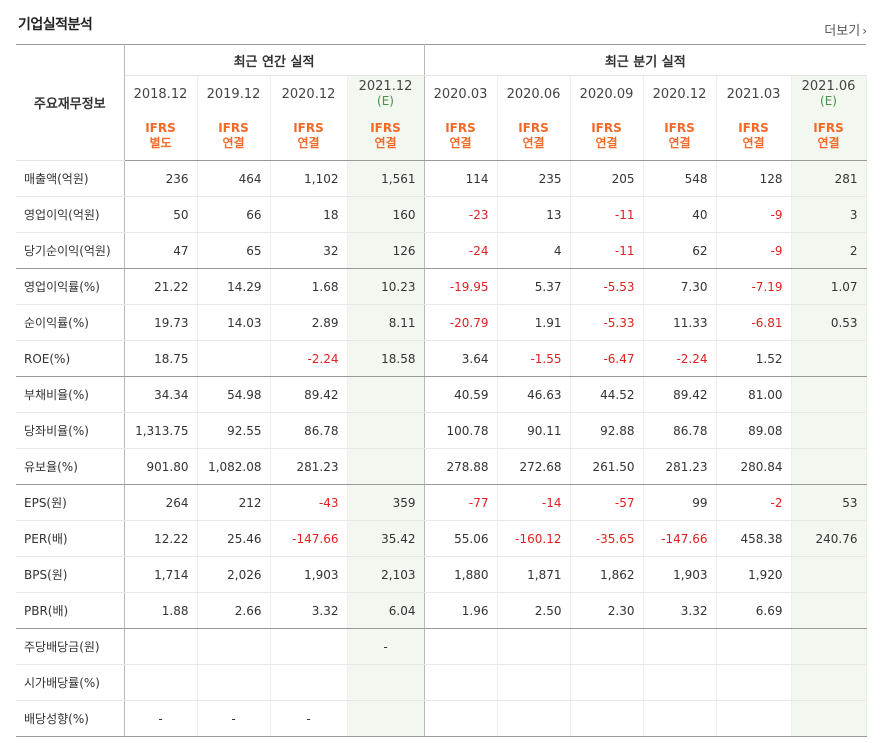 The image size is (883, 743). I want to click on cell-value: -2.24, so click(680, 358).